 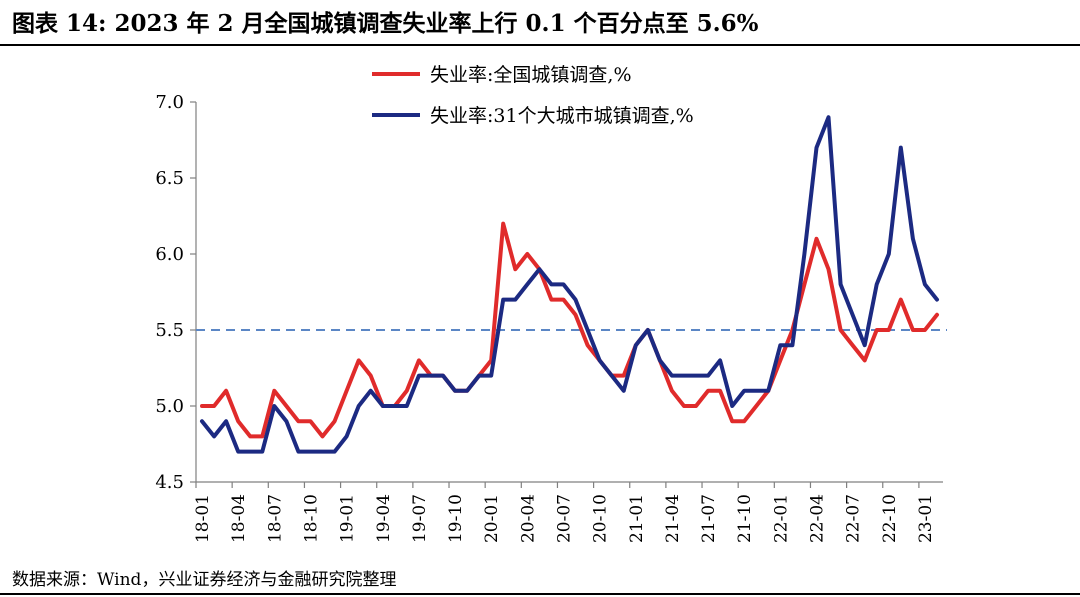 I want to click on x-tick-label: 18-07, so click(x=275, y=518).